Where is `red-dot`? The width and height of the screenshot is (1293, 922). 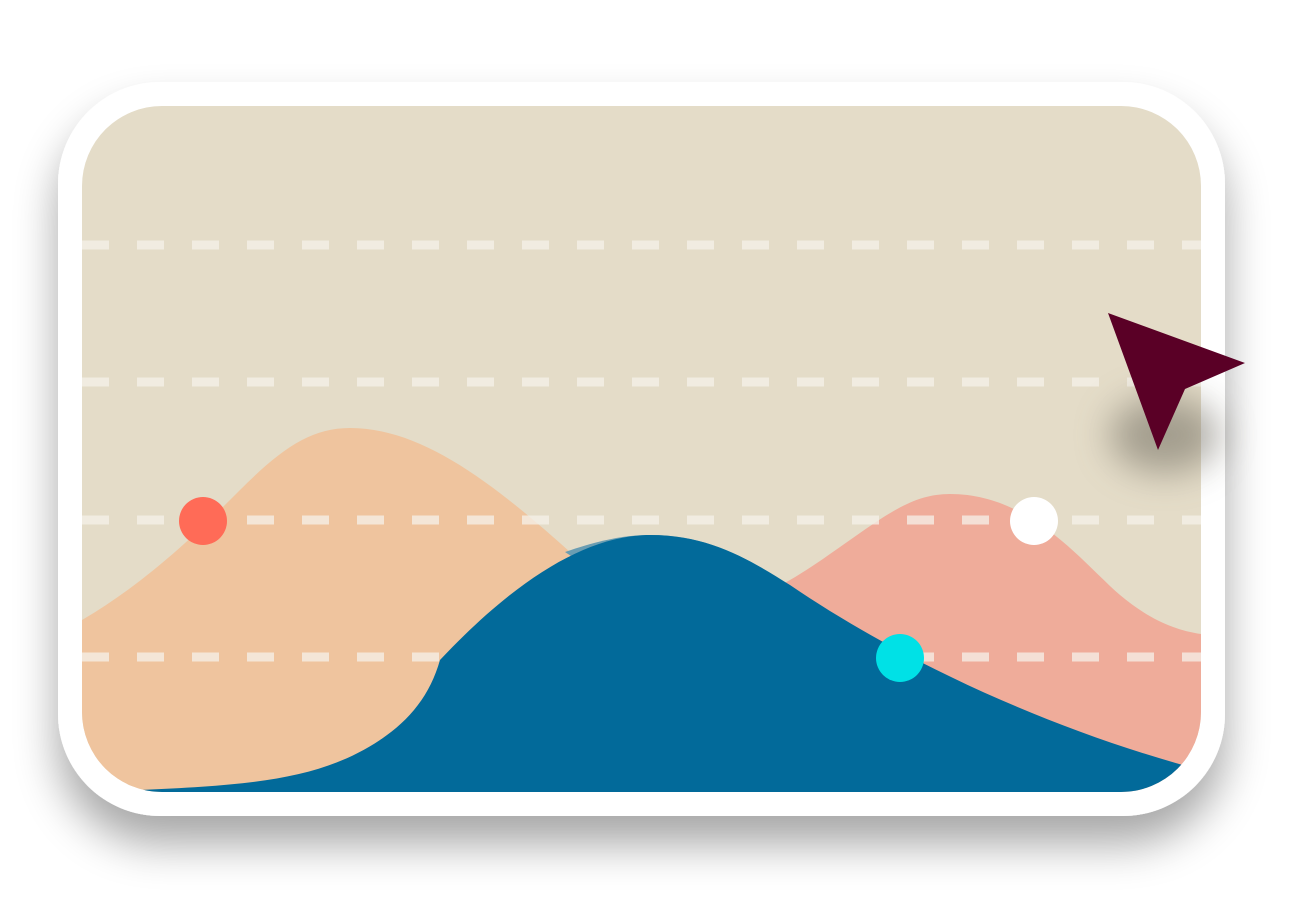
red-dot is located at coordinates (203, 521).